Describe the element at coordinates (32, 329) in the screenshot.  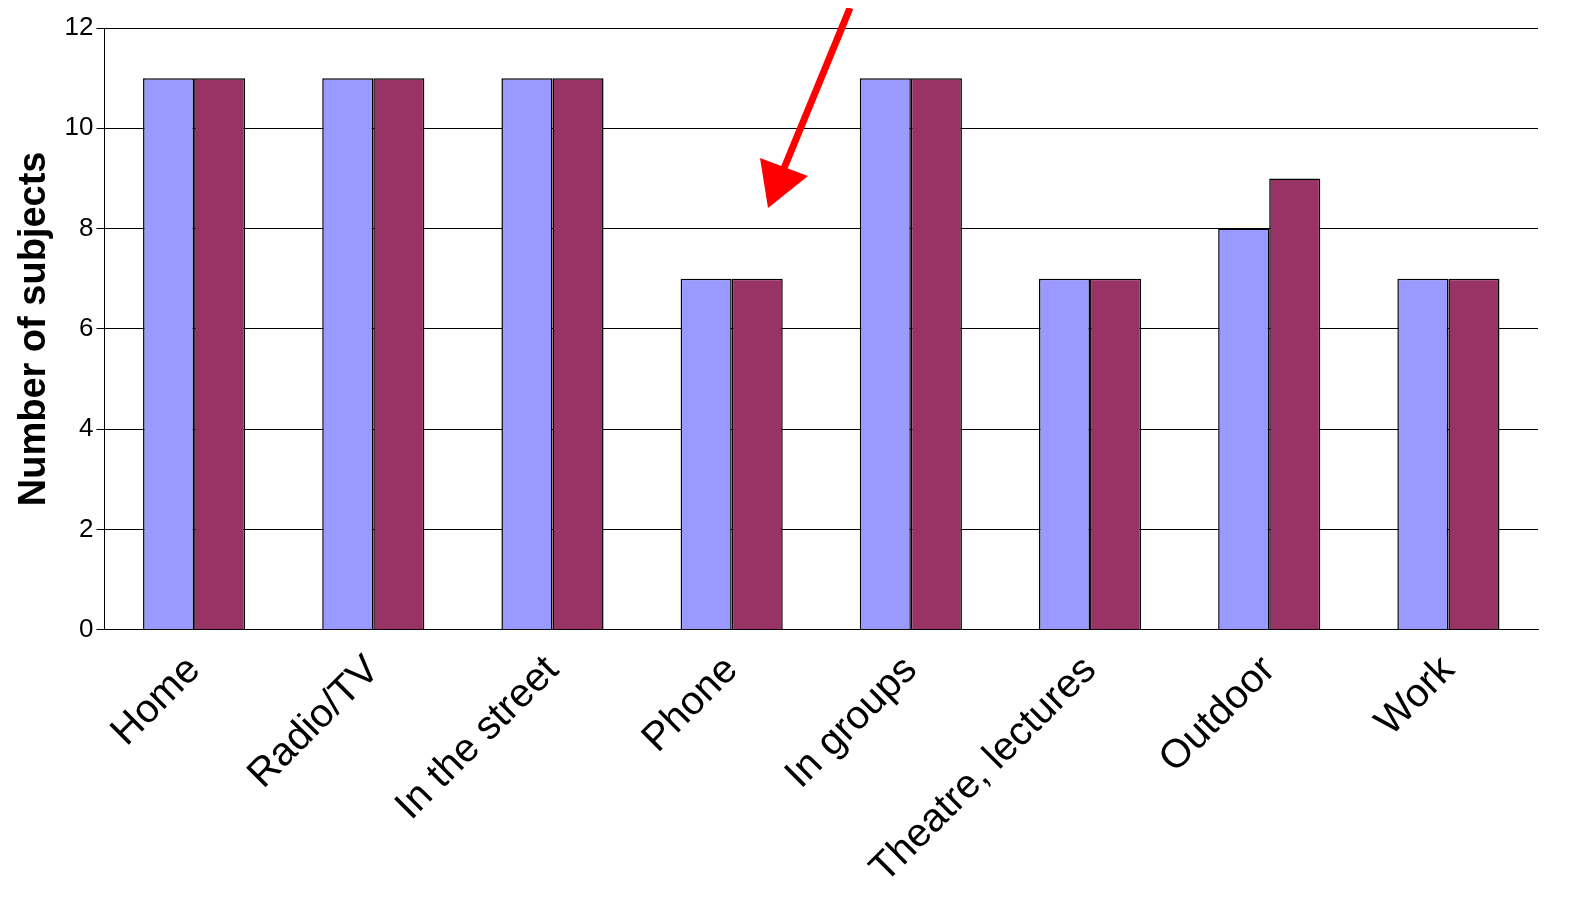
I see `y-axis-title: Number of subjects` at that location.